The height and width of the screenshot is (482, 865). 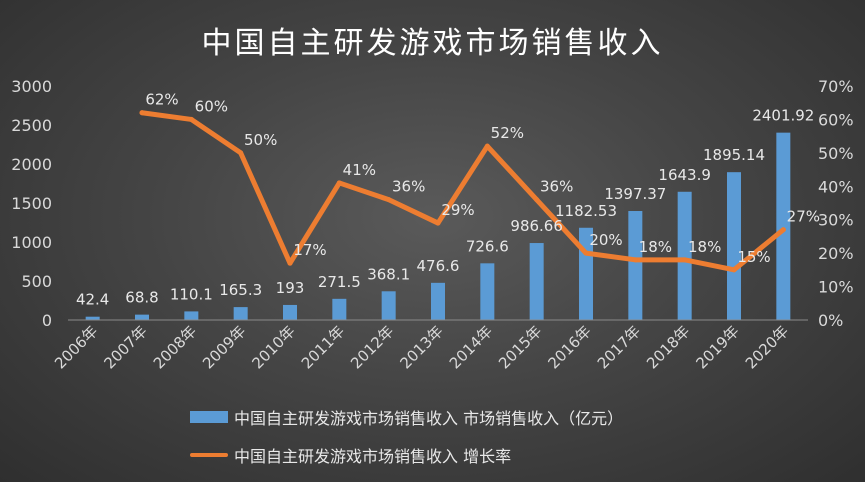 I want to click on bar-data-label: 193, so click(x=290, y=288).